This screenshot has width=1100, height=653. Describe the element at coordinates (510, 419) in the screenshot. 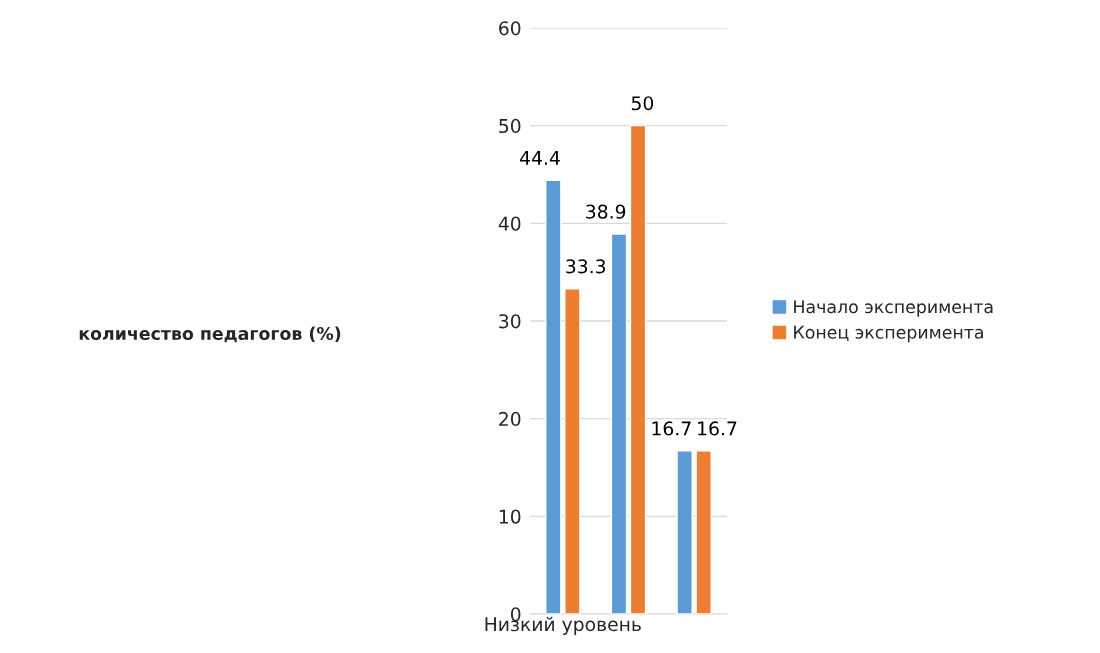

I see `y-tick-label: 20` at that location.